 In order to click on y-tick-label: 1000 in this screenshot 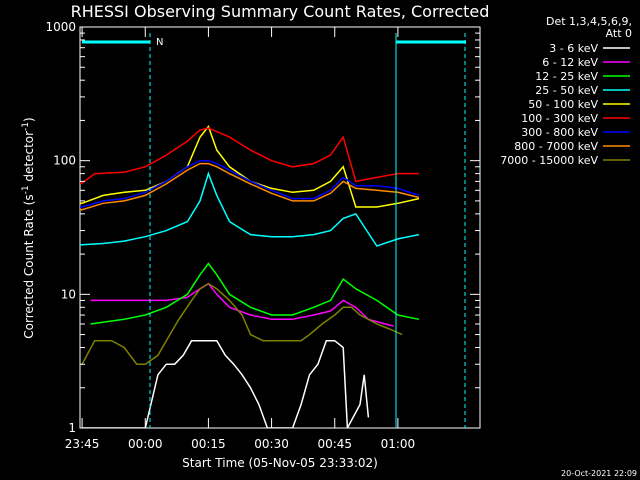, I will do `click(60, 27)`.